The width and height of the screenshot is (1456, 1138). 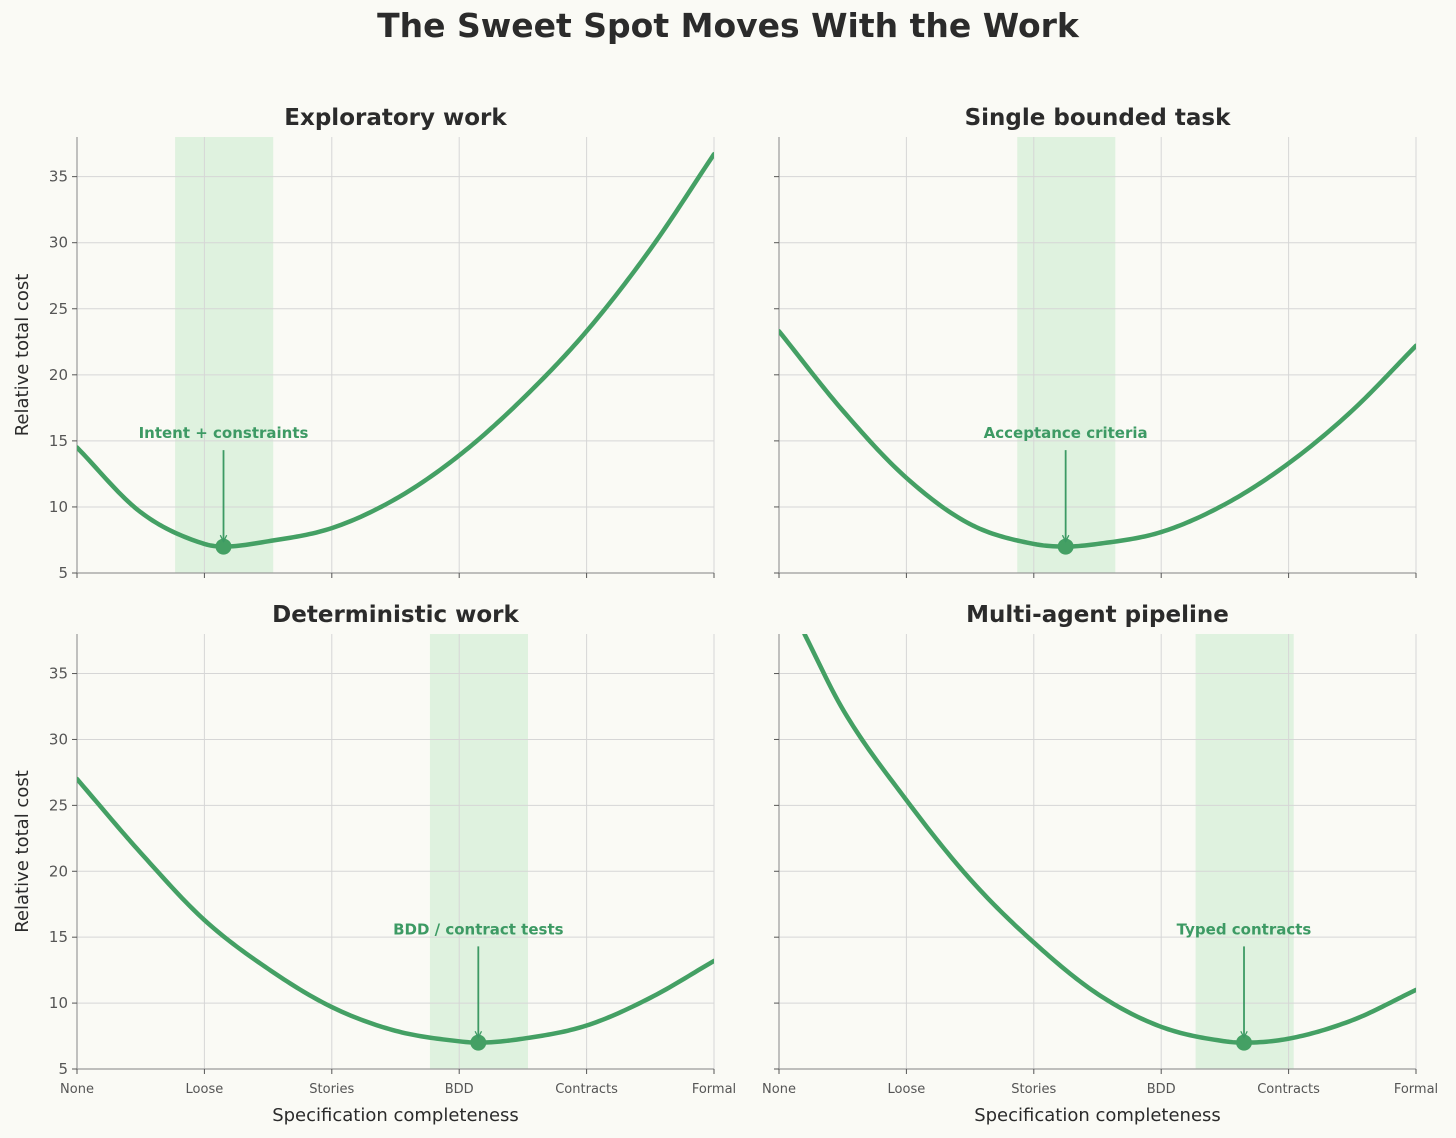 What do you see at coordinates (1098, 118) in the screenshot?
I see `panel-title: Single bounded task` at bounding box center [1098, 118].